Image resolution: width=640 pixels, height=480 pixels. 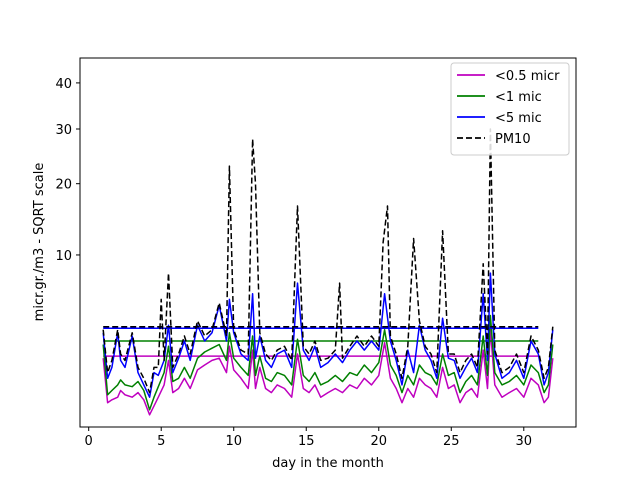 I want to click on x-tick-label-15: 15, so click(x=306, y=441).